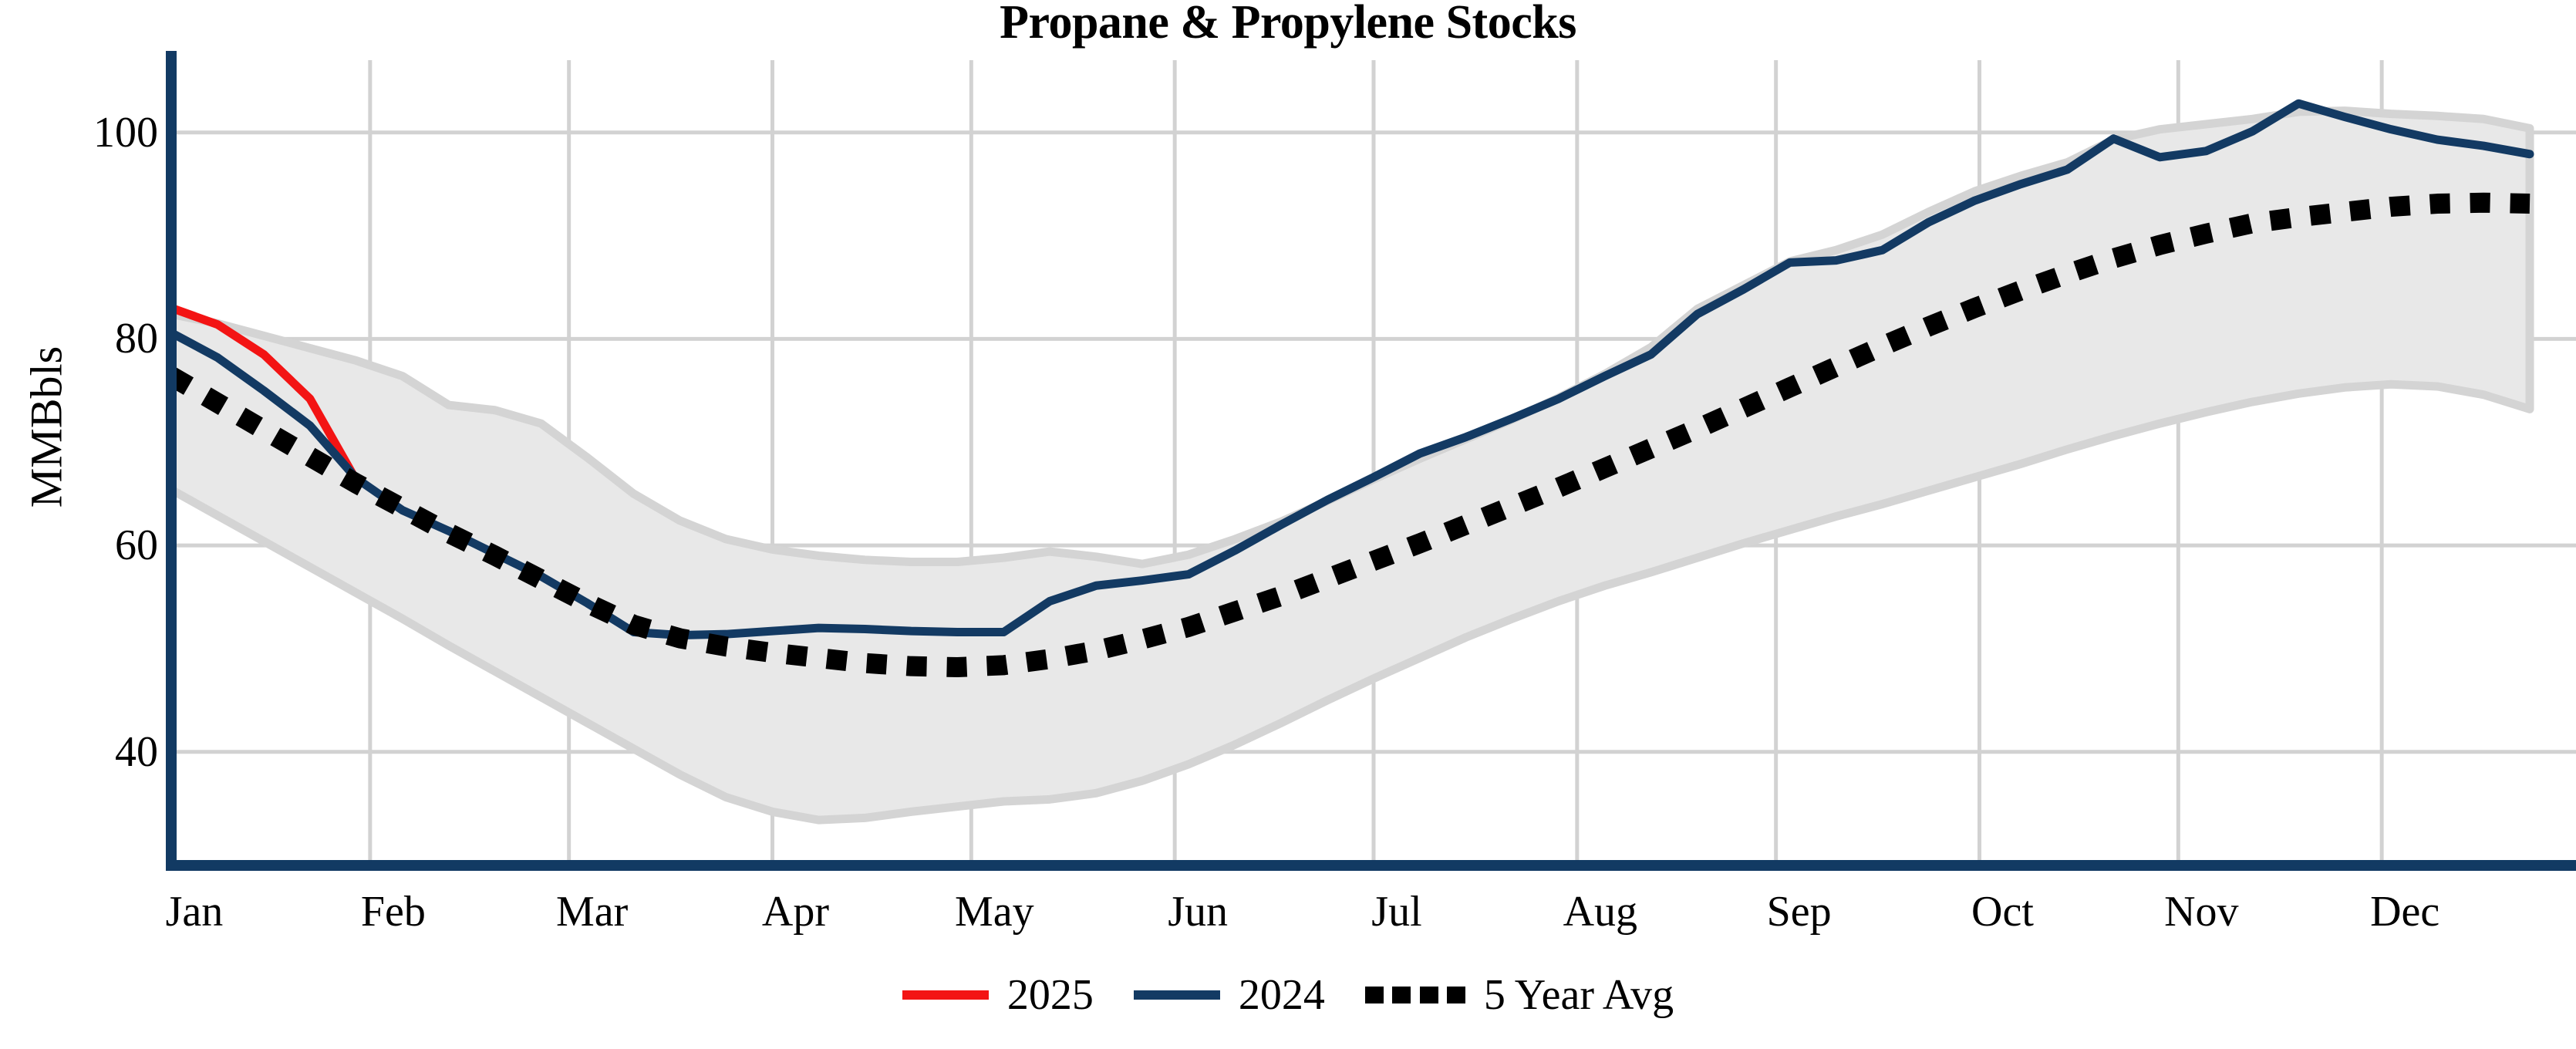  Describe the element at coordinates (2201, 912) in the screenshot. I see `x-tick-label: Nov` at that location.